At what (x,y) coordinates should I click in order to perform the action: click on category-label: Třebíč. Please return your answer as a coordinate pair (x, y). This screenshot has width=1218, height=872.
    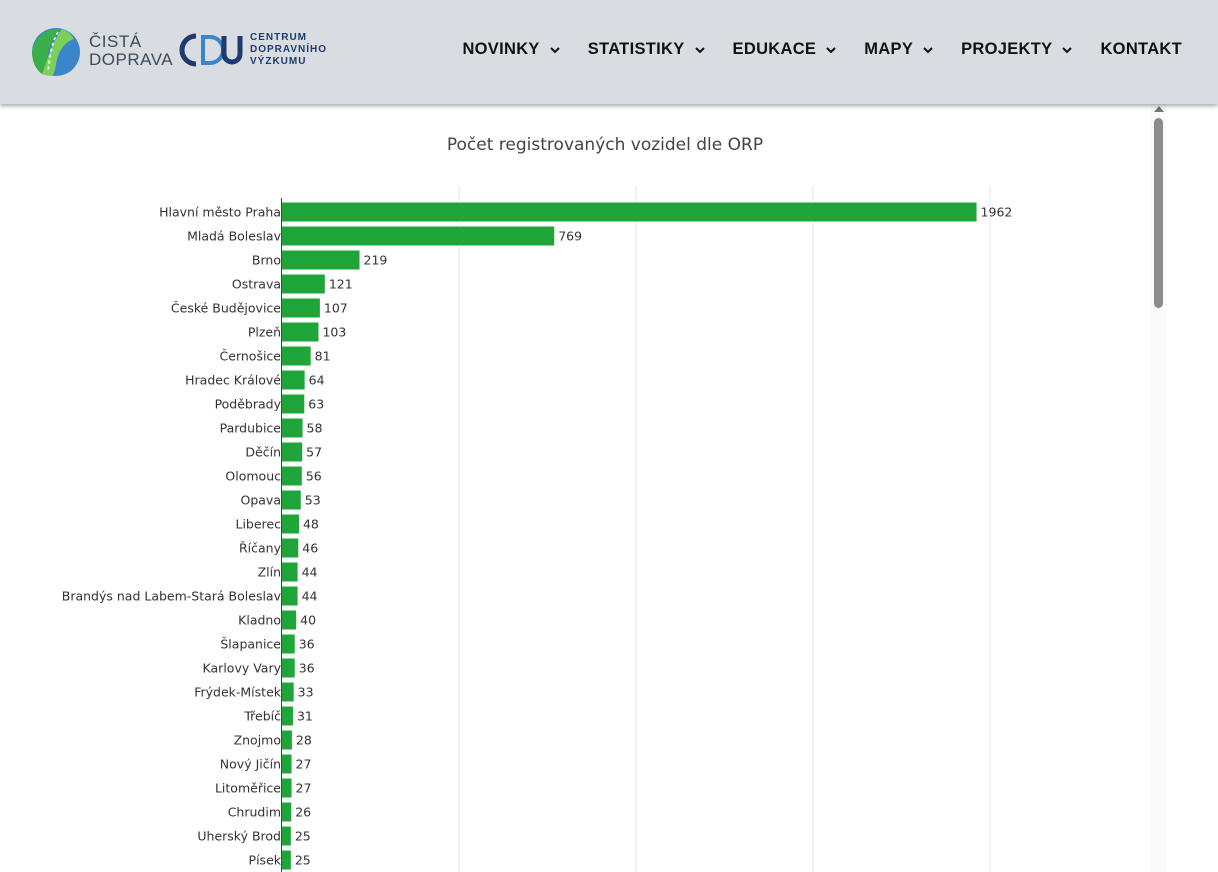
    Looking at the image, I should click on (262, 716).